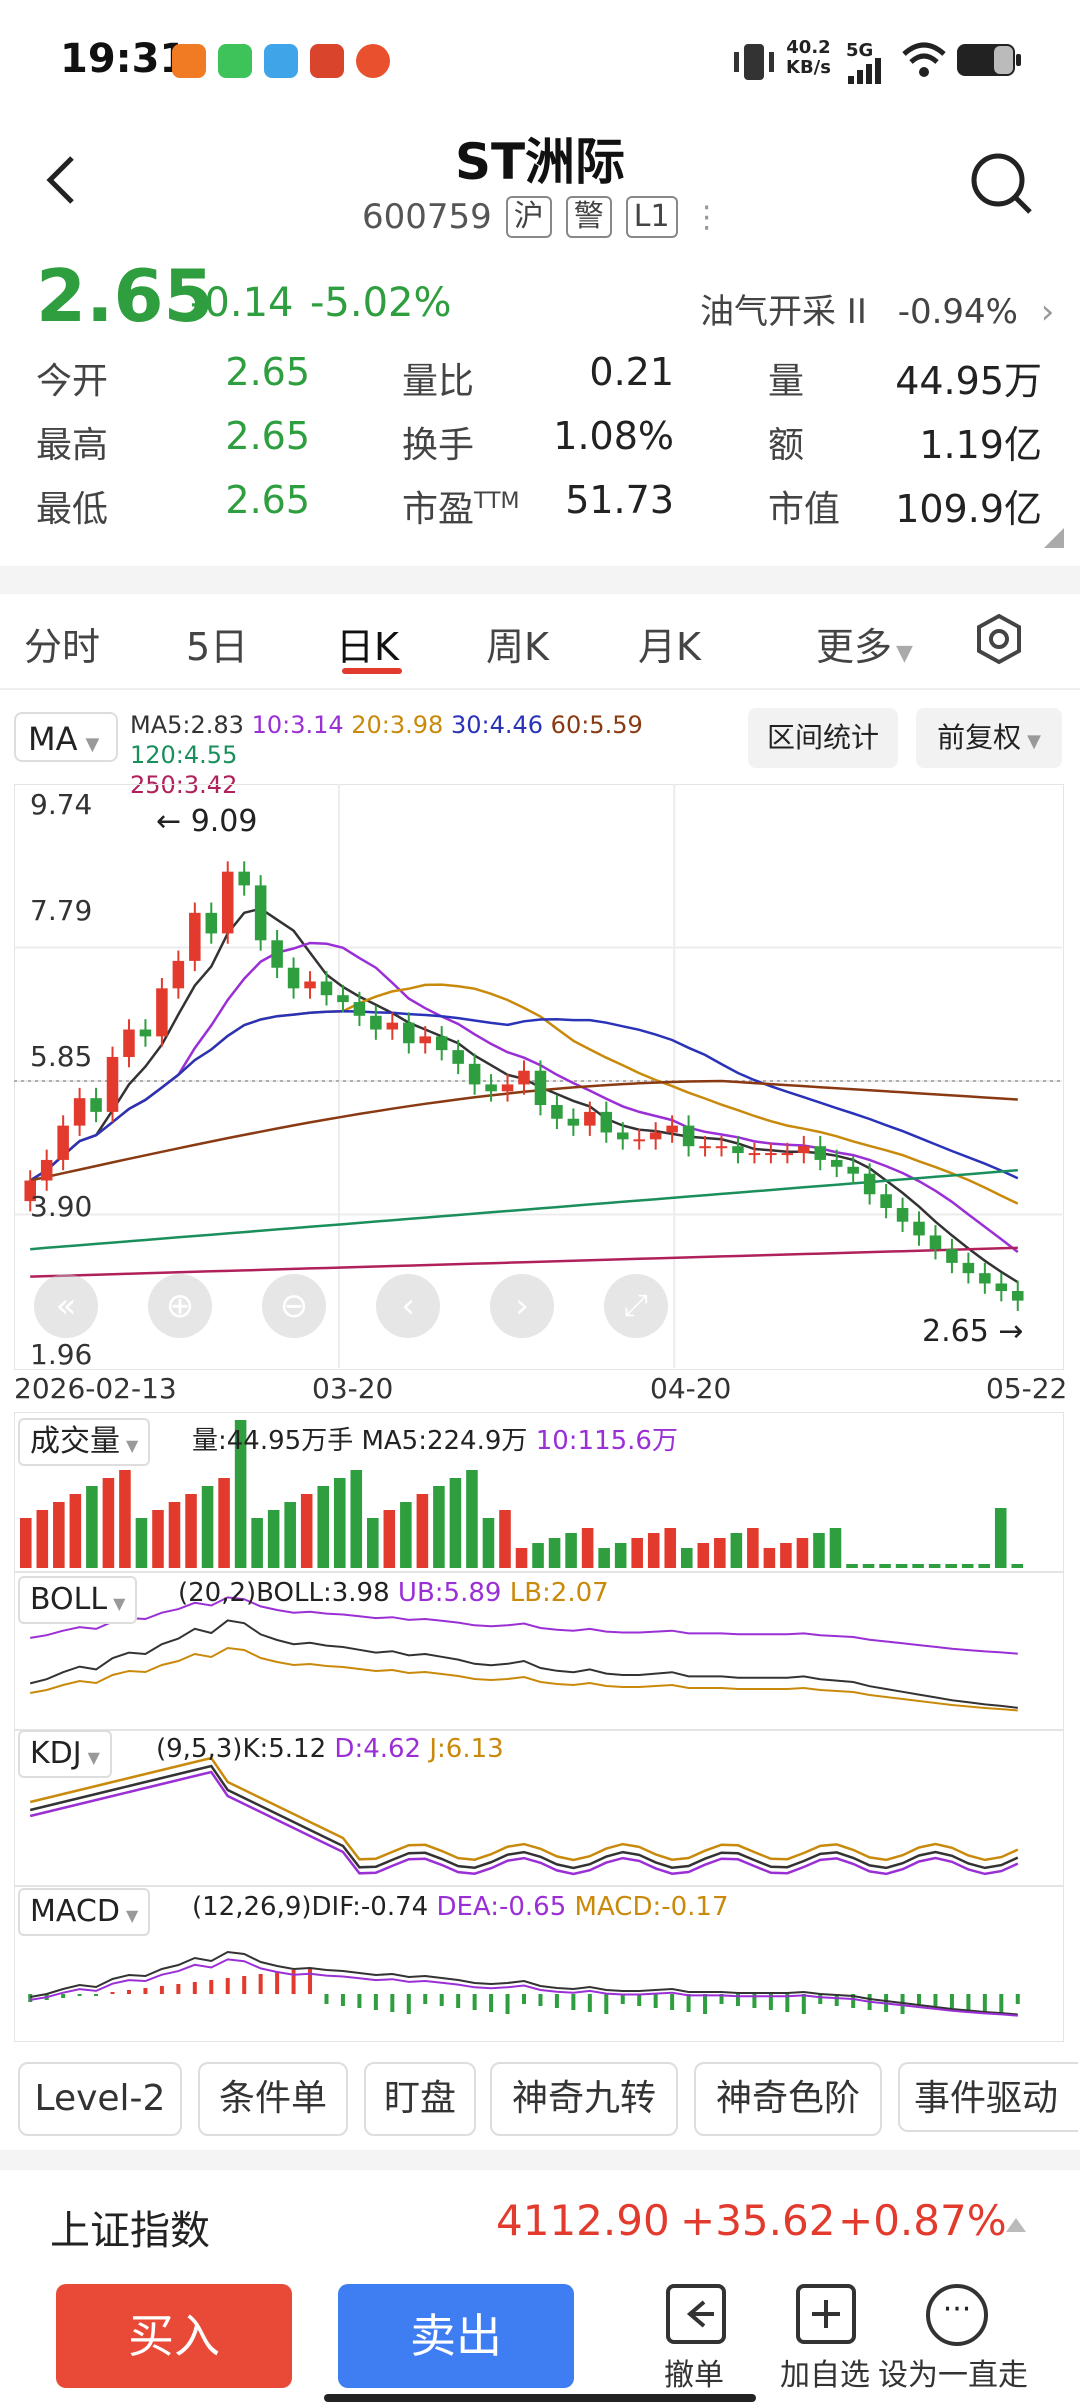 This screenshot has width=1080, height=2408. Describe the element at coordinates (539, 1651) in the screenshot. I see `boll-panel` at that location.